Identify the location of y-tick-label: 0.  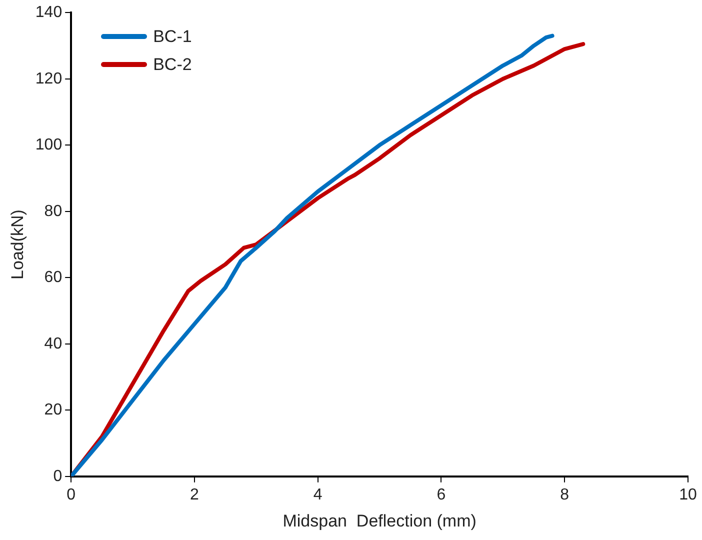
(57, 476).